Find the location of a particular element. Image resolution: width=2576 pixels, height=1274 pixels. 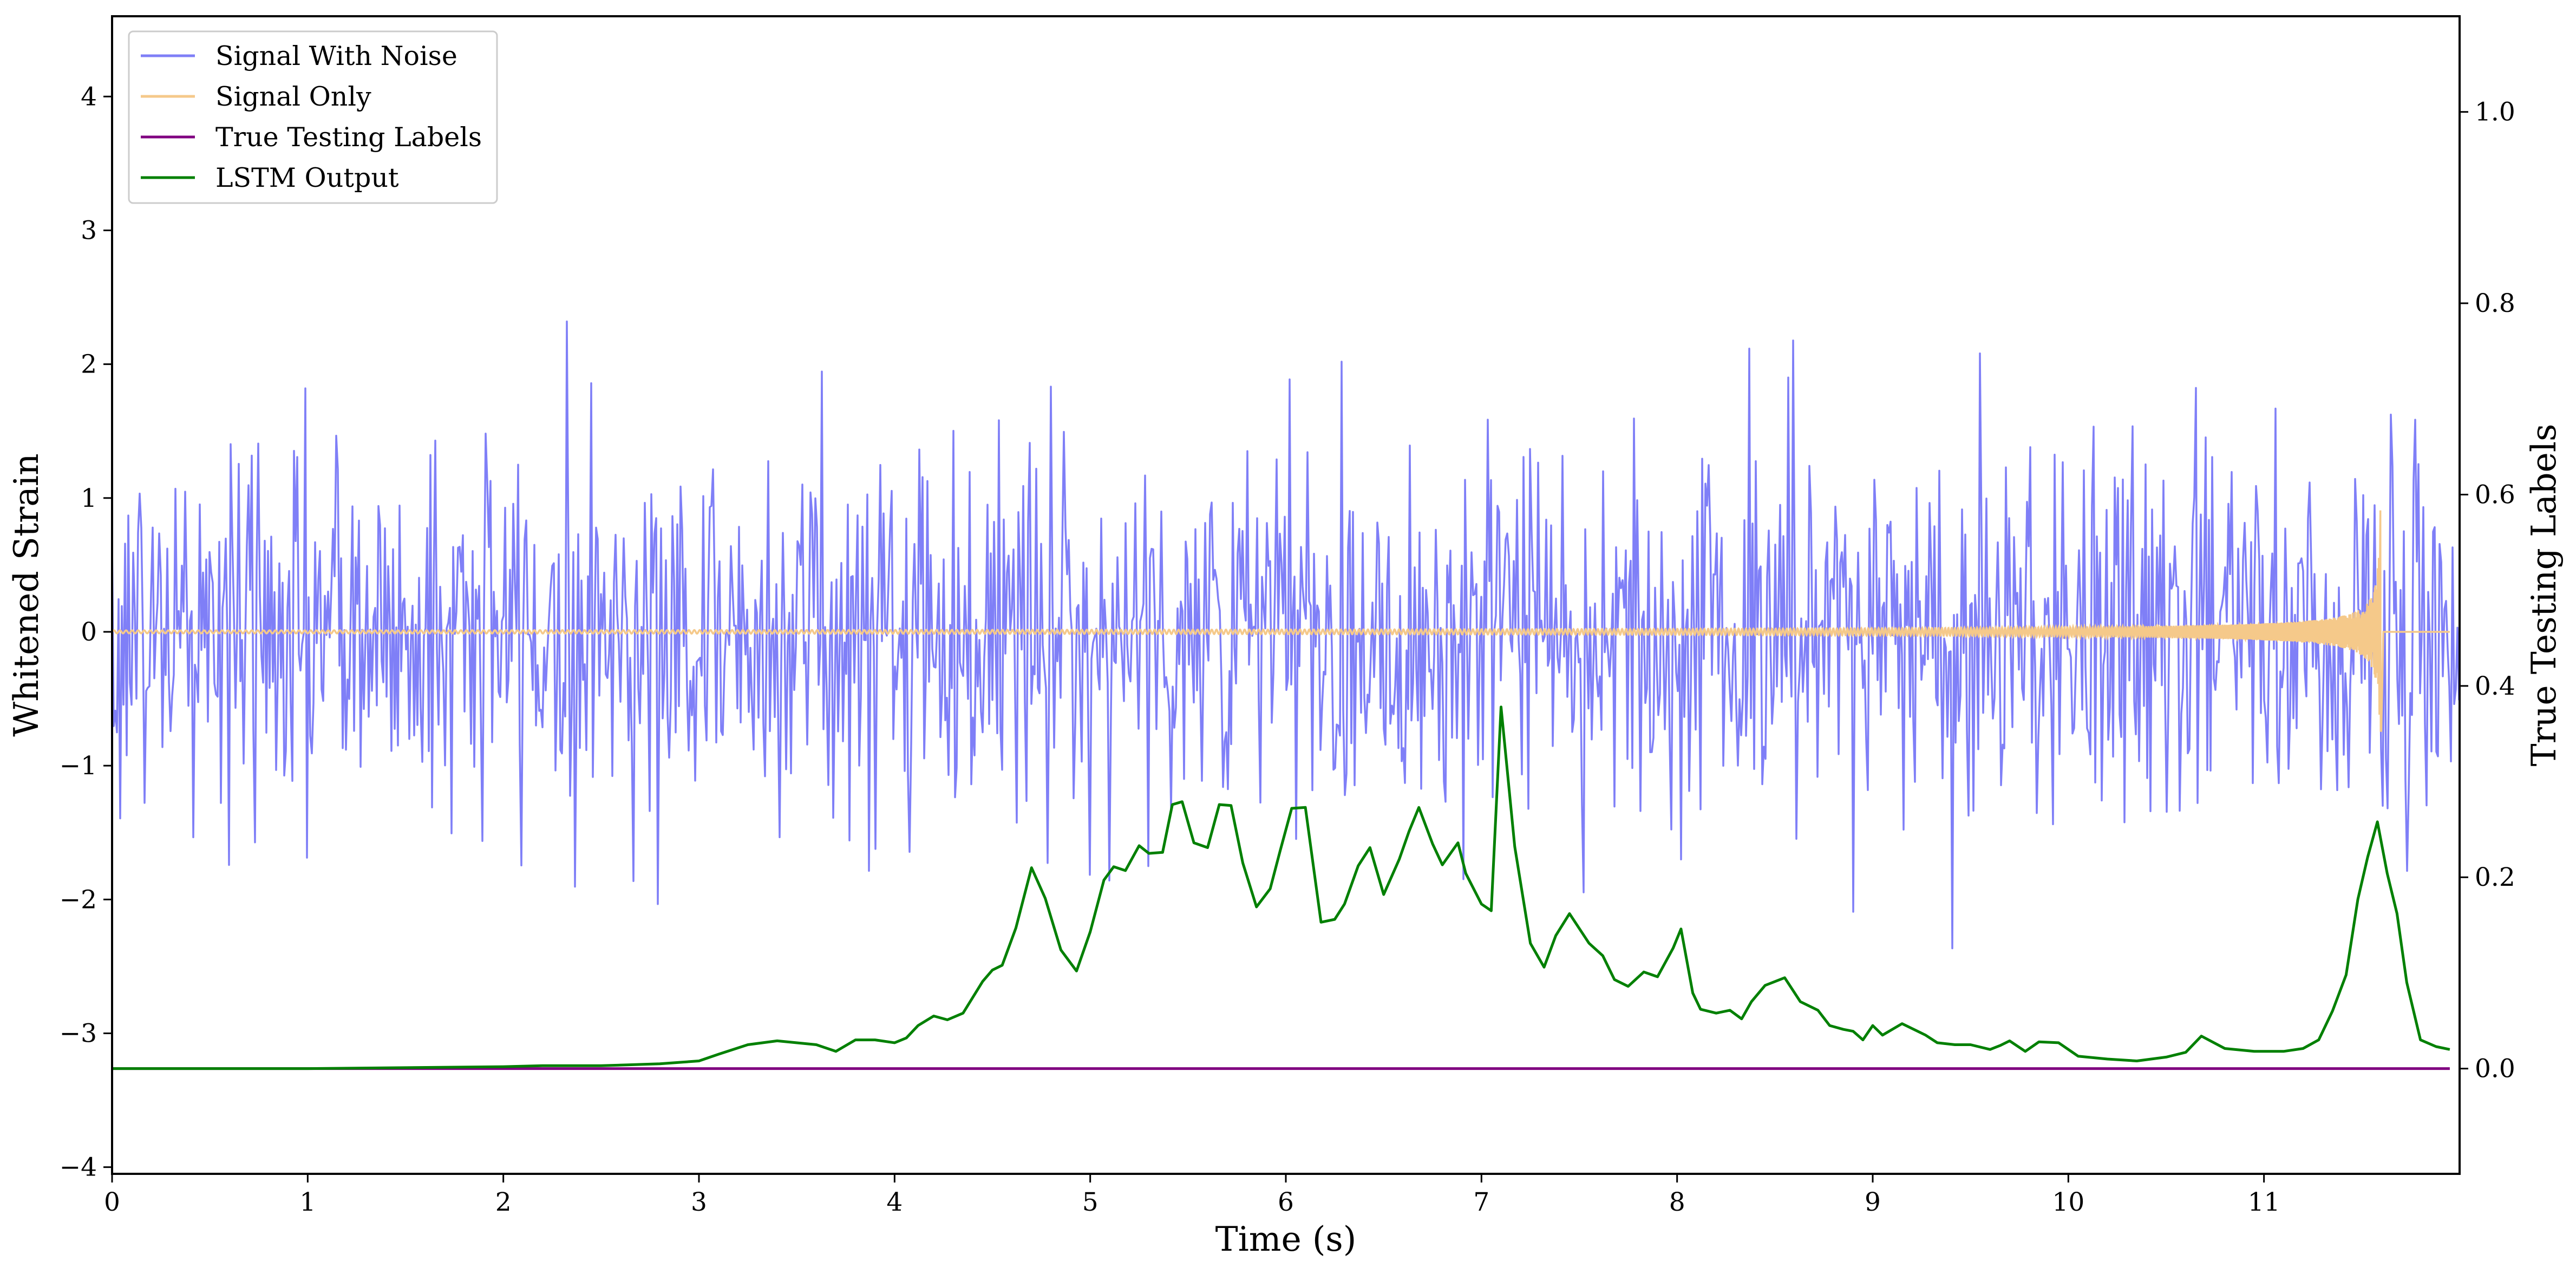

x-tick-label: 3 is located at coordinates (699, 1202).